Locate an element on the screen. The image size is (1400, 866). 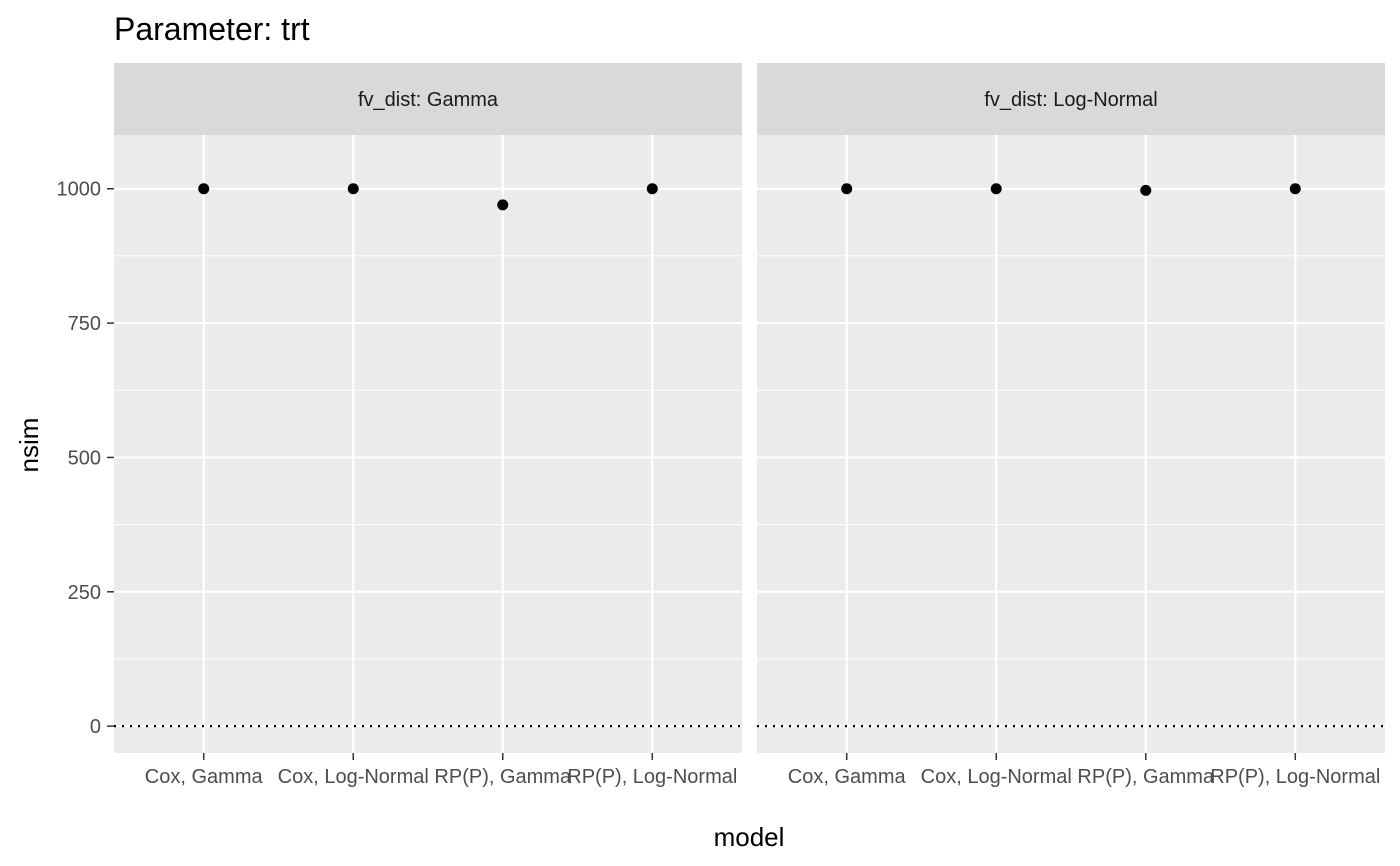
y-axis-title: nsim is located at coordinates (29, 445).